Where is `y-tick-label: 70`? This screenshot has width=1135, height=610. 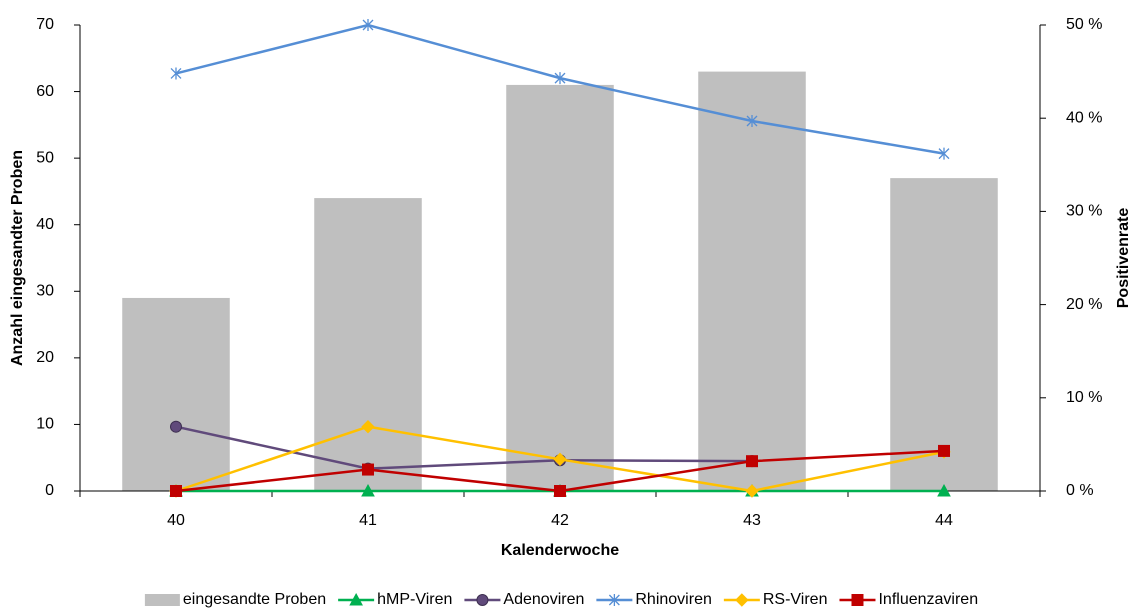 y-tick-label: 70 is located at coordinates (45, 24).